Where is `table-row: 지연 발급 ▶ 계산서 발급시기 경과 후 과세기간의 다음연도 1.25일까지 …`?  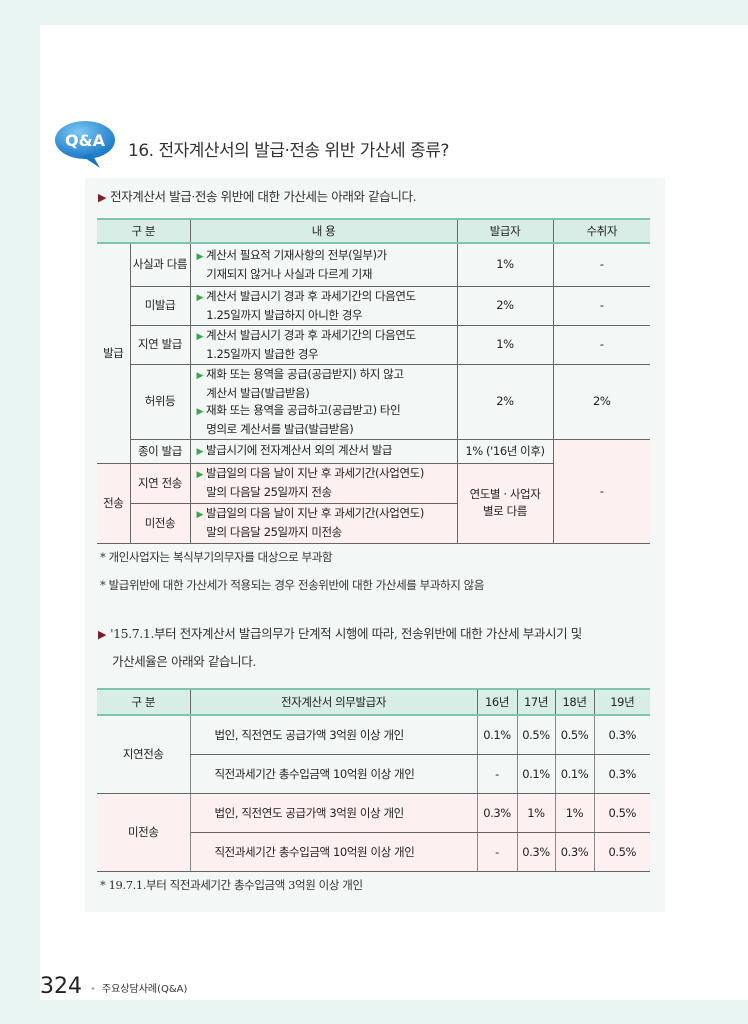
table-row: 지연 발급 ▶ 계산서 발급시기 경과 후 과세기간의 다음연도 1.25일까지 … is located at coordinates (373, 344).